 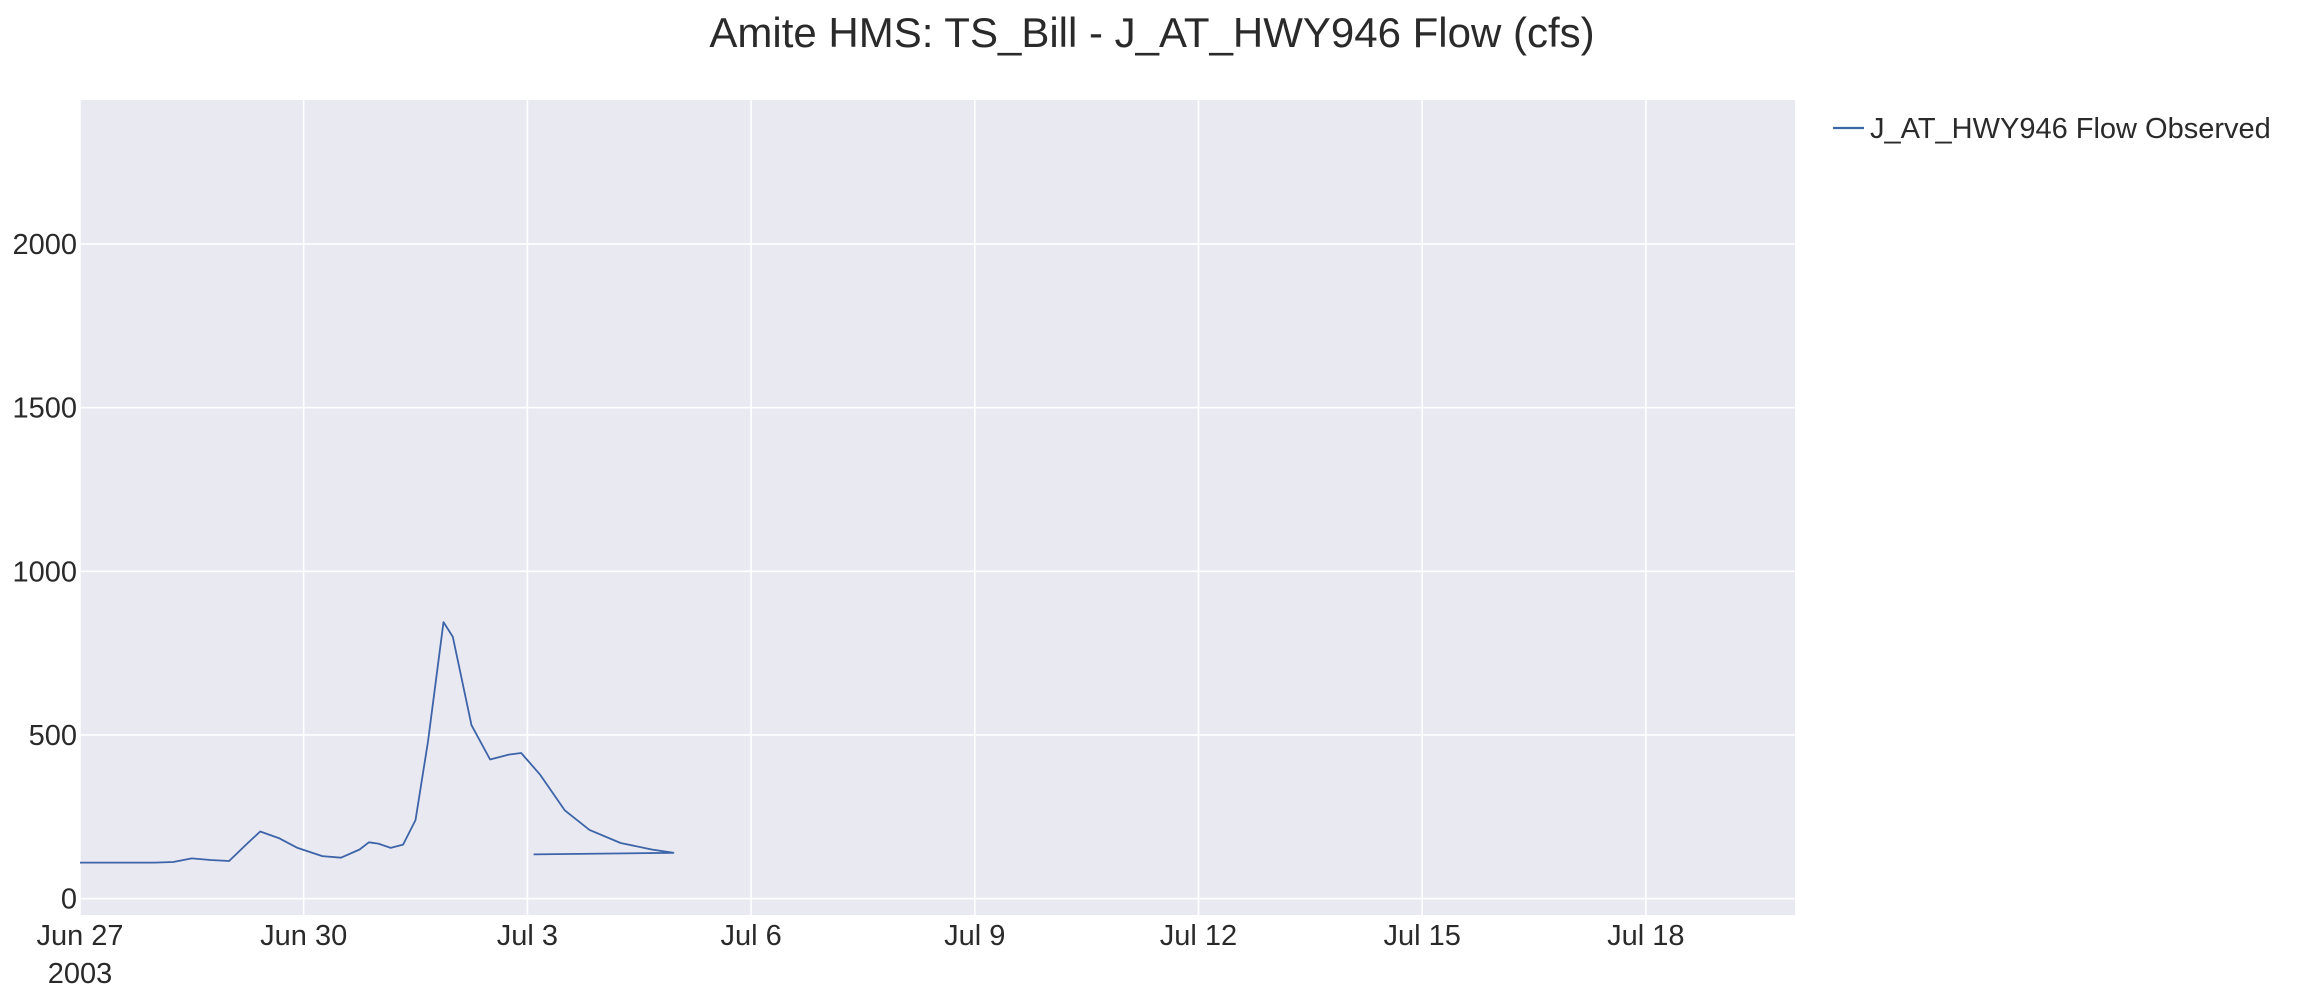 What do you see at coordinates (2070, 129) in the screenshot?
I see `legend-label-observed: J_AT_HWY946 Flow Observed` at bounding box center [2070, 129].